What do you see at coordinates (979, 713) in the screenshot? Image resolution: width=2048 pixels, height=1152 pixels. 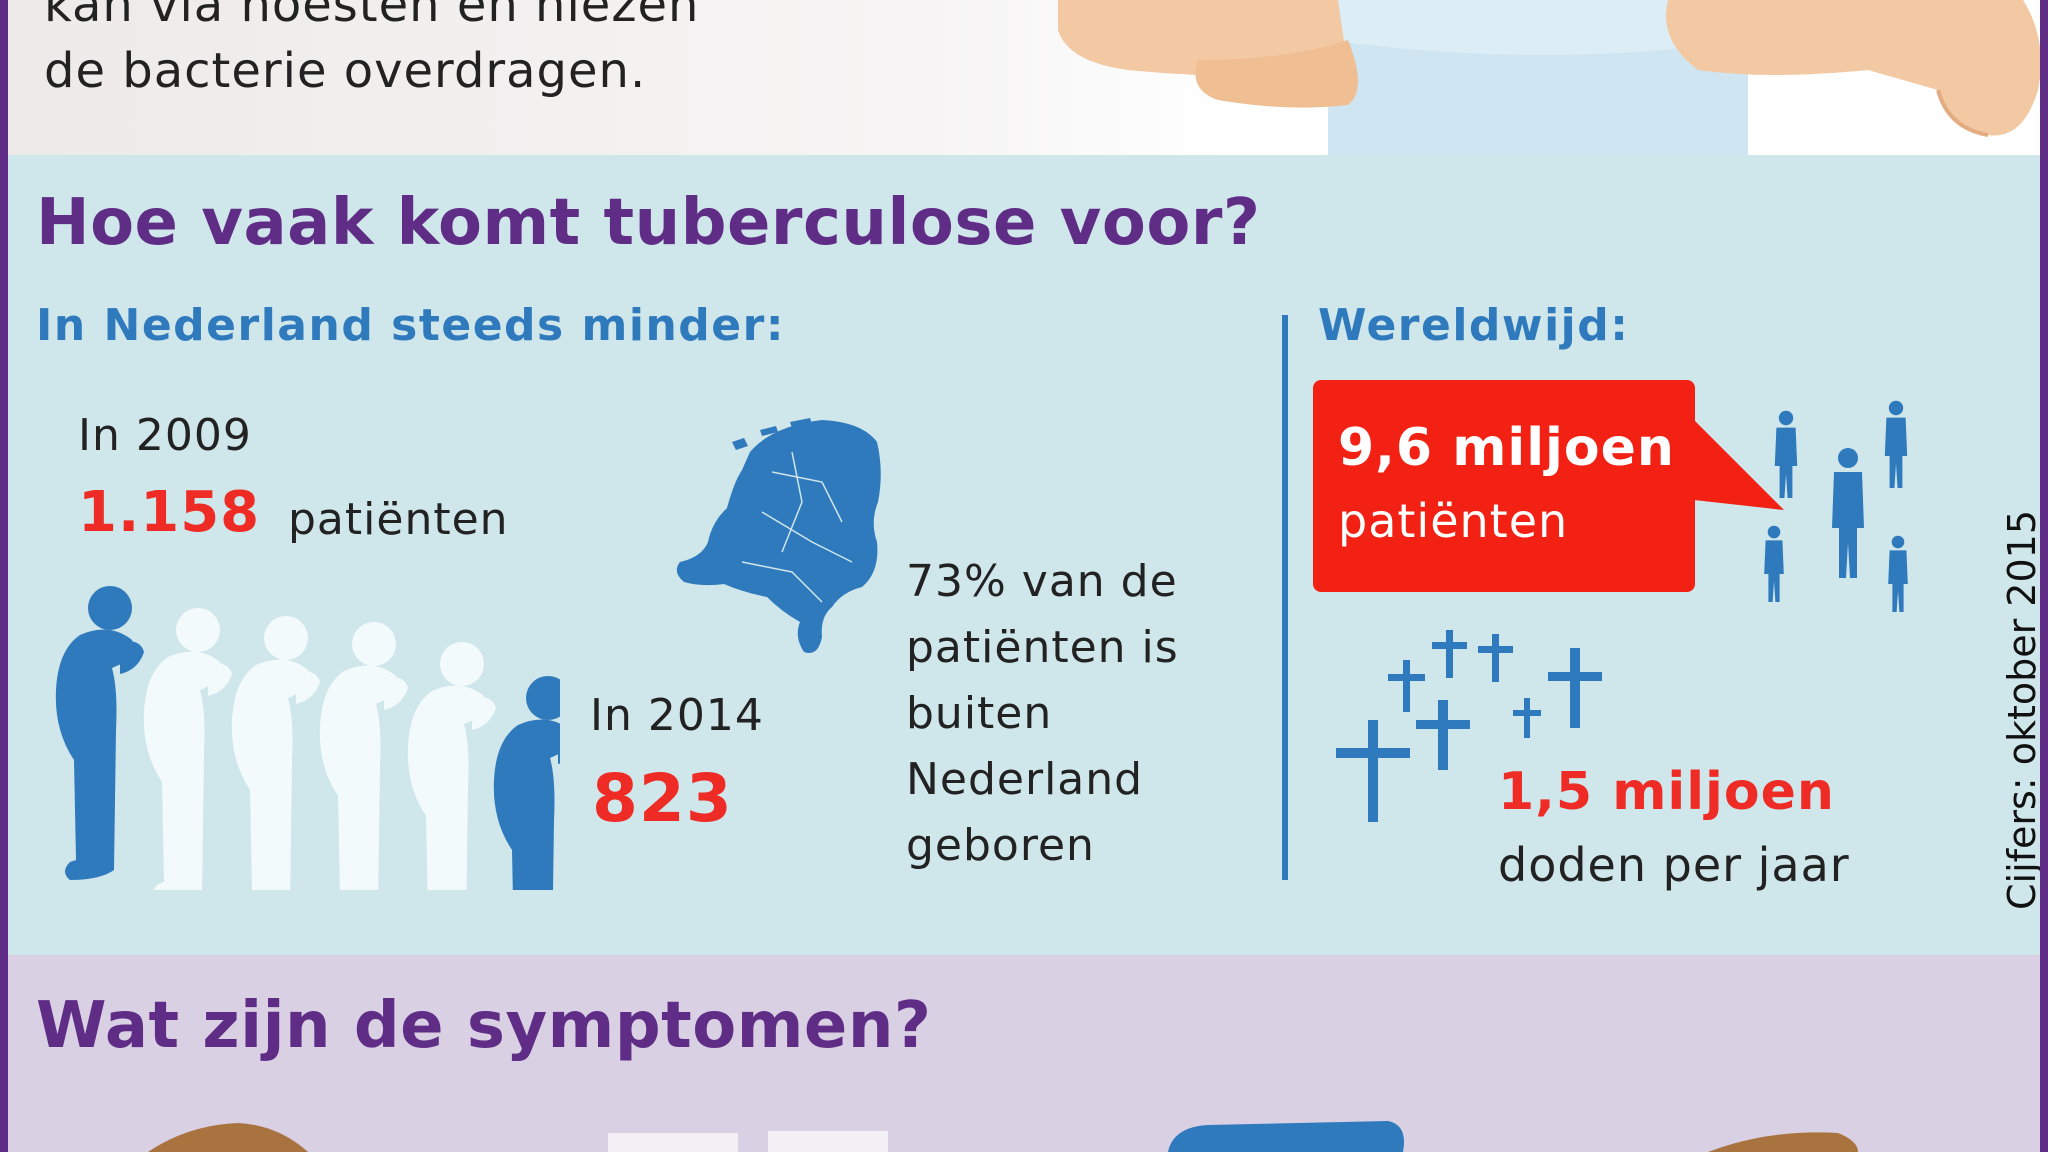 I see `born-abroad-line-3: buiten` at bounding box center [979, 713].